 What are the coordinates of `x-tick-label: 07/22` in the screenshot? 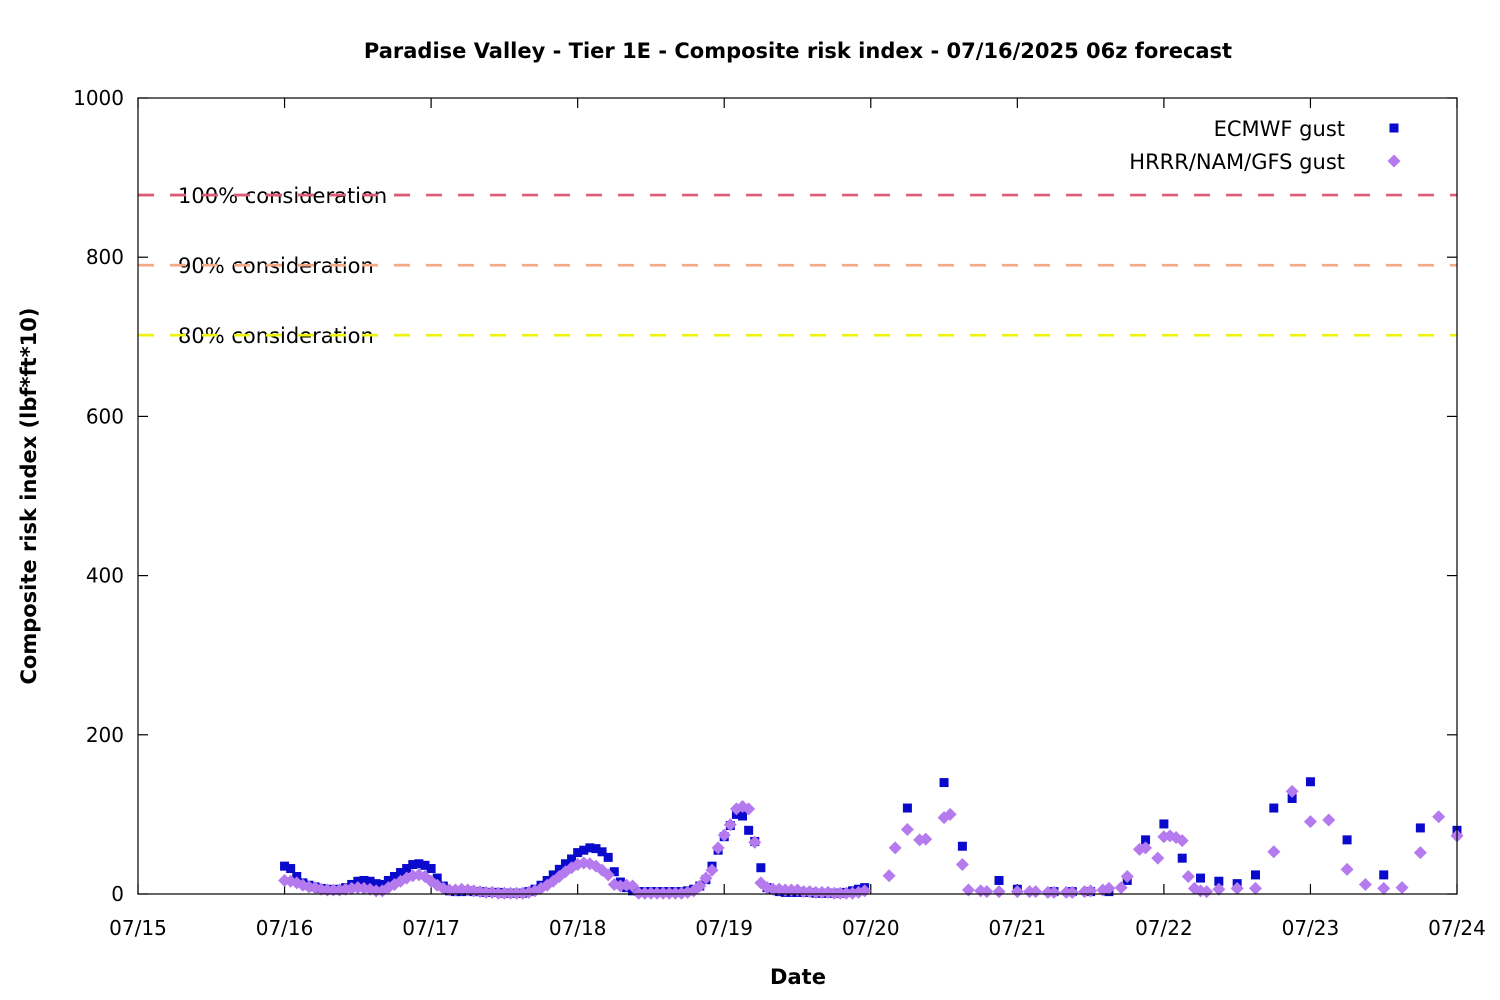 It's located at (1164, 928).